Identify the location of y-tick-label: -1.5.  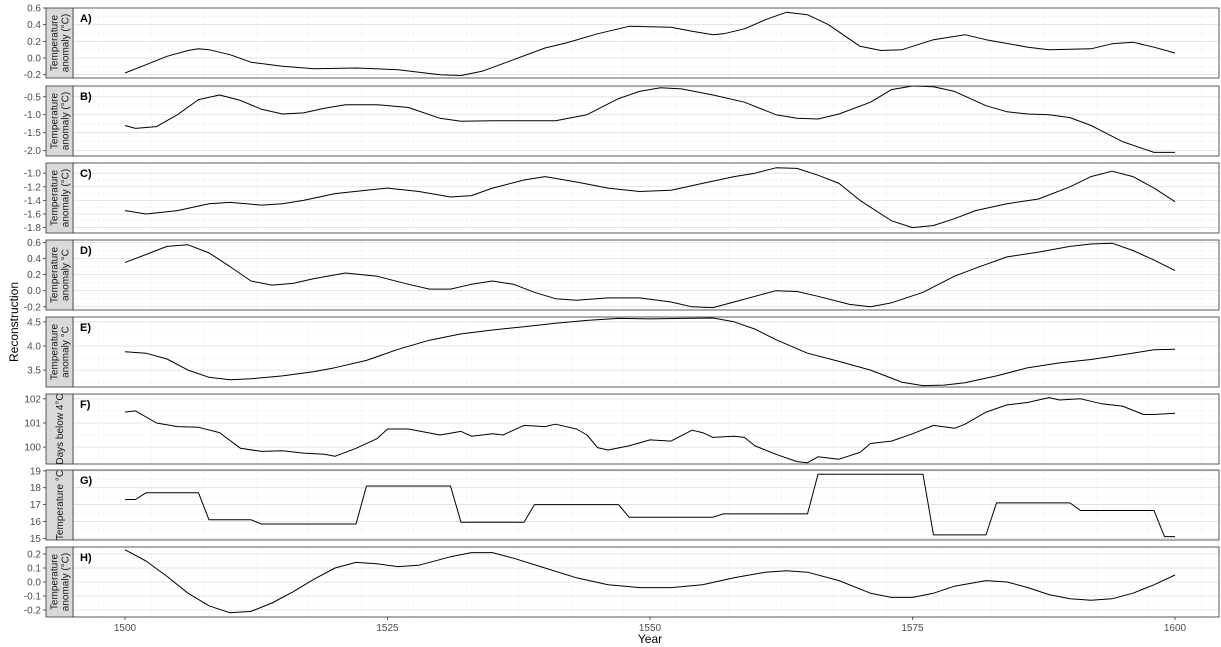
(33, 133).